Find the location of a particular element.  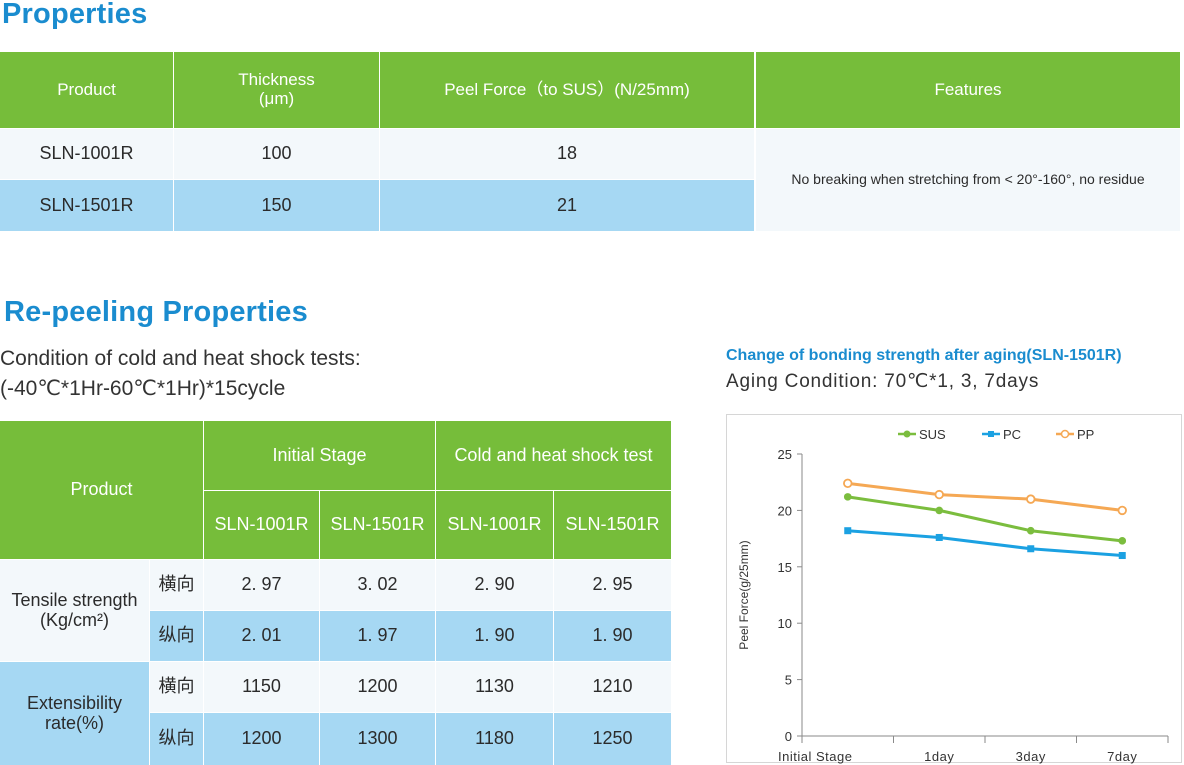

y-tick-label: 0 is located at coordinates (788, 736).